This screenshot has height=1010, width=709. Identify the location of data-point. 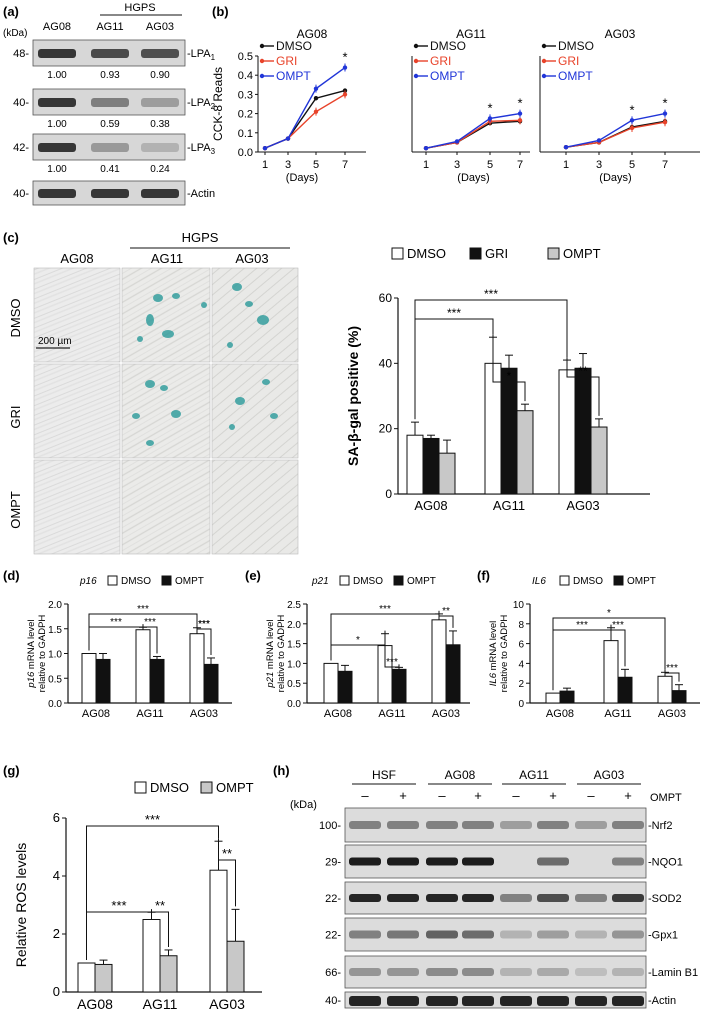
(316, 98).